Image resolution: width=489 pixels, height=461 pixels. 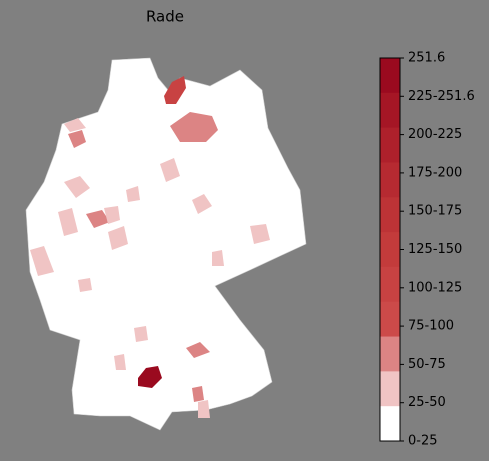 What do you see at coordinates (441, 96) in the screenshot?
I see `colorbar-label: 225-251.6` at bounding box center [441, 96].